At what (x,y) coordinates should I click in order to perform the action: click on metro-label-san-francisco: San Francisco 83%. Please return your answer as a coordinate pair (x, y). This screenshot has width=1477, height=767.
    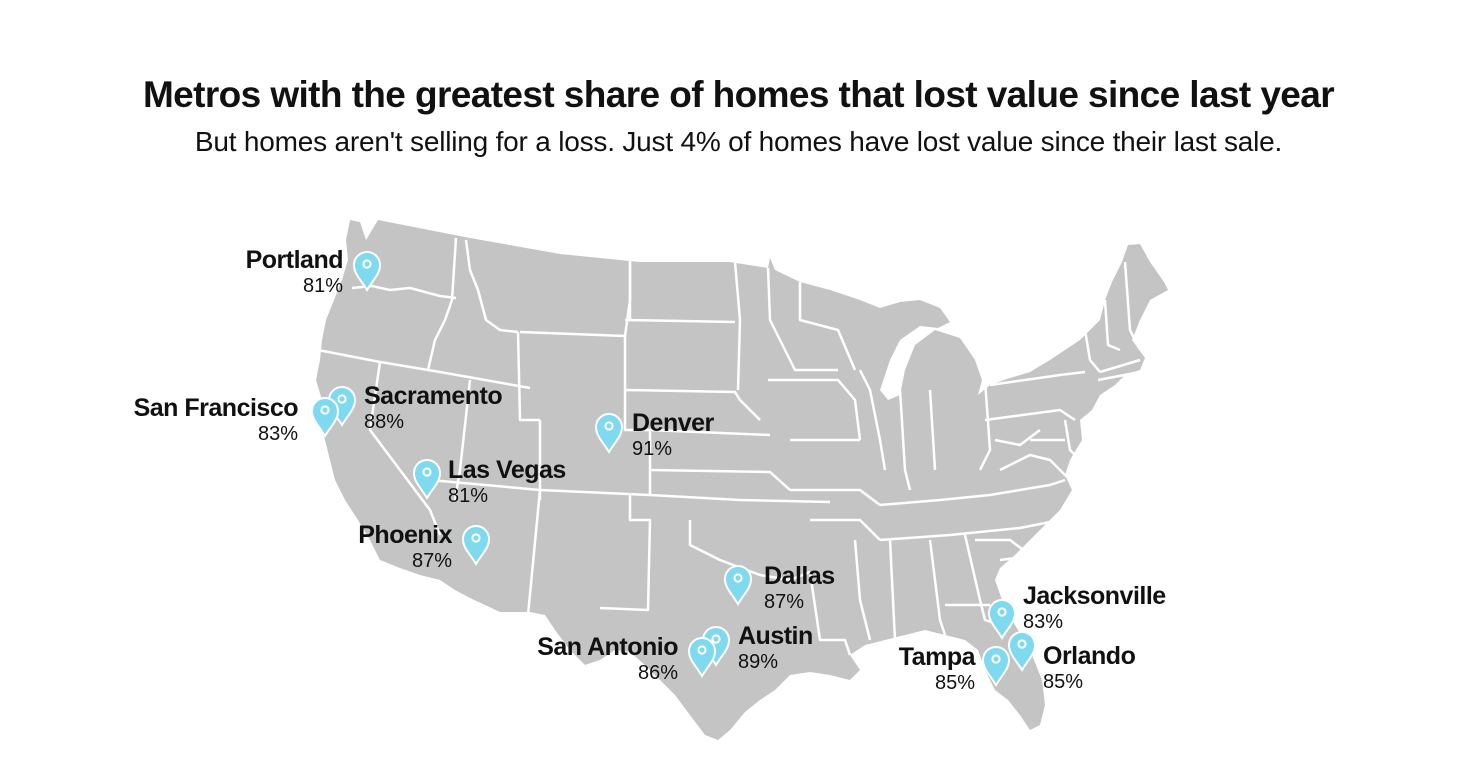
    Looking at the image, I should click on (179, 419).